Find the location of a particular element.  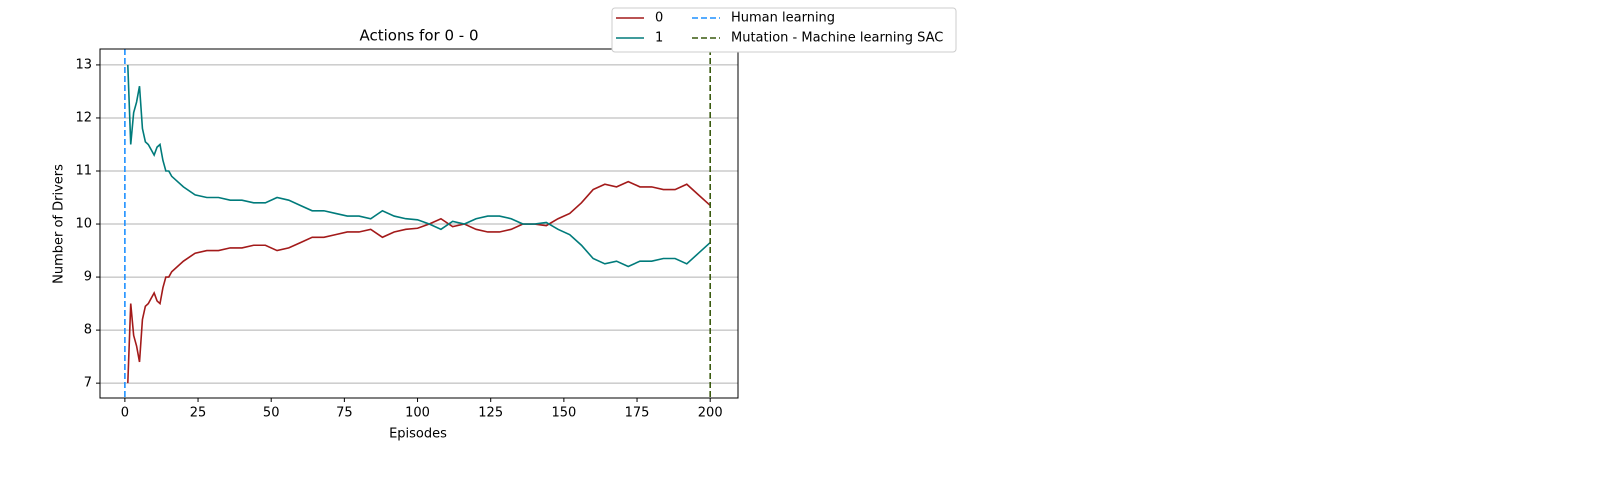

x-tick-label: 0 is located at coordinates (125, 413).